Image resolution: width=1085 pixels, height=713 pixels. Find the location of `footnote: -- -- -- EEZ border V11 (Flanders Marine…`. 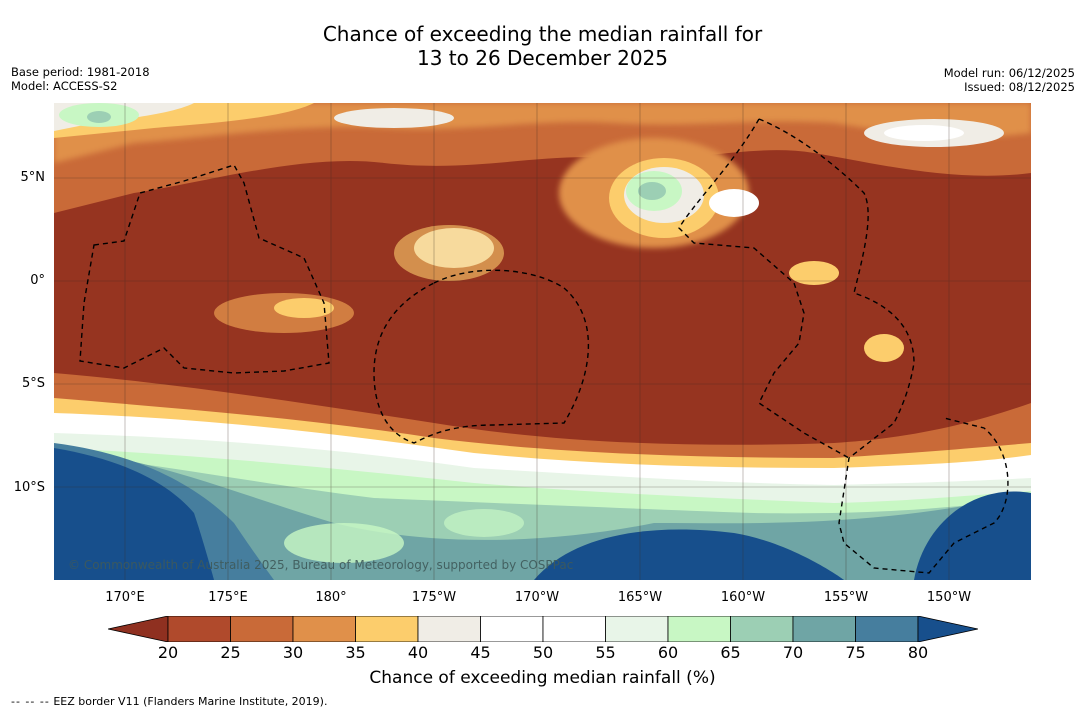

footnote: -- -- -- EEZ border V11 (Flanders Marine… is located at coordinates (169, 701).